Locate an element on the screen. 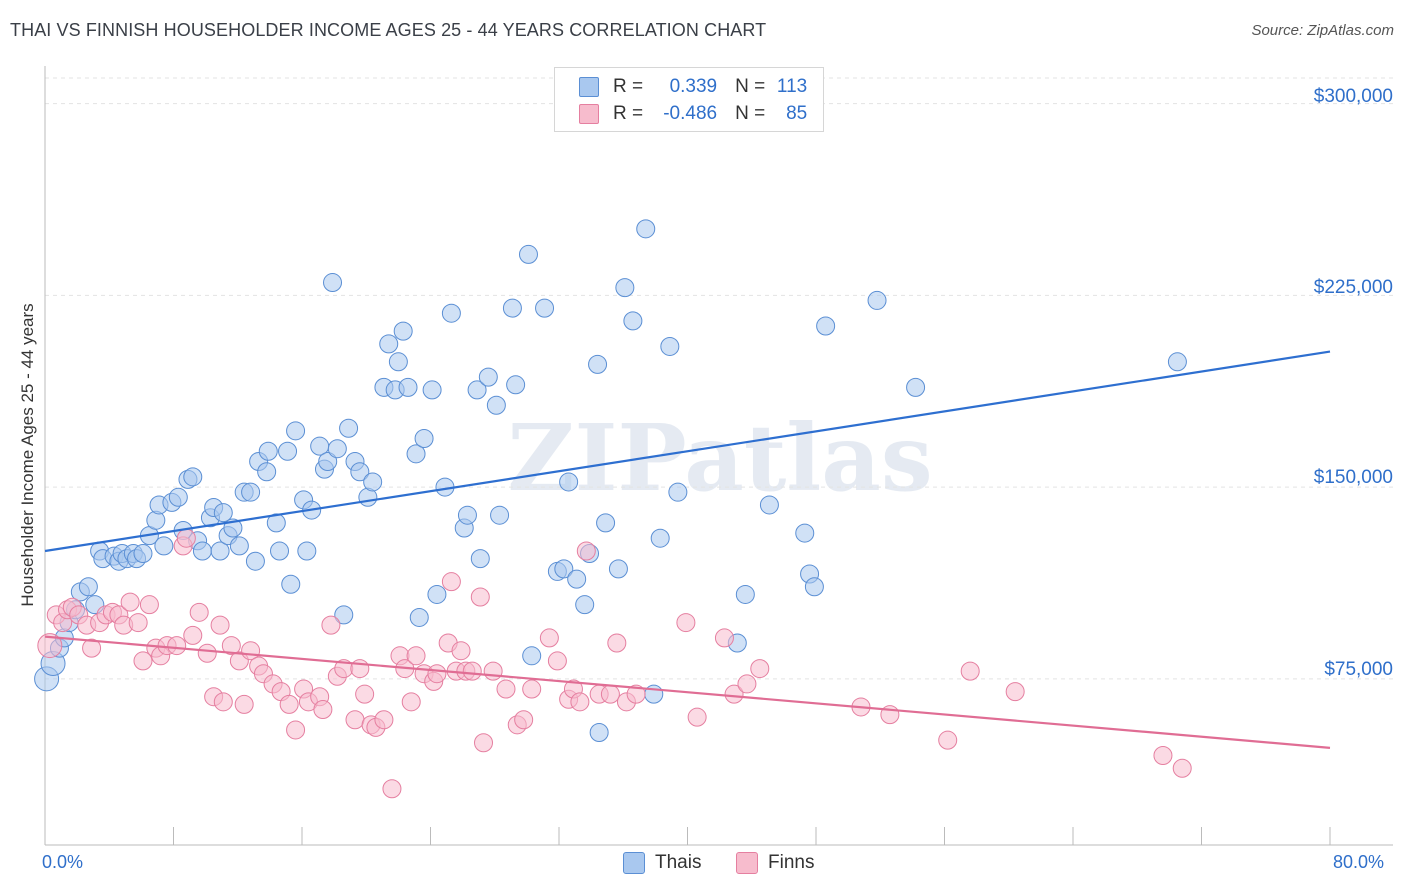 Image resolution: width=1406 pixels, height=892 pixels. x-tick-label-max: 80.0% is located at coordinates (1359, 862).